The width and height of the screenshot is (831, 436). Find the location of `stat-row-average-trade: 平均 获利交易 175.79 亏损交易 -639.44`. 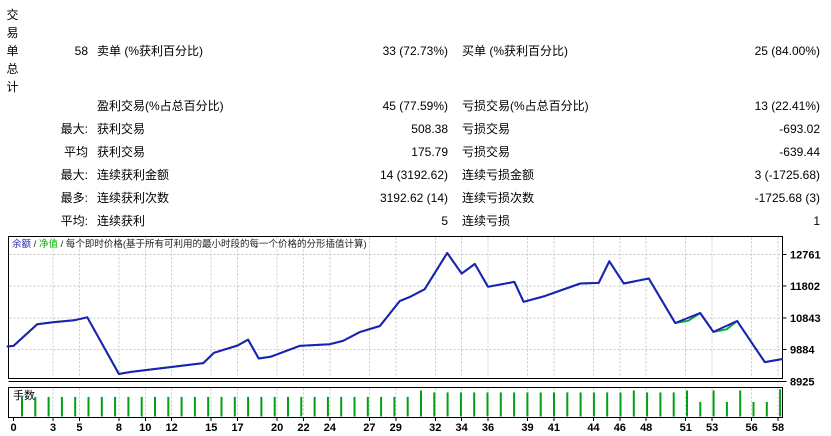

stat-row-average-trade: 平均 获利交易 175.79 亏损交易 -639.44 is located at coordinates (410, 152).